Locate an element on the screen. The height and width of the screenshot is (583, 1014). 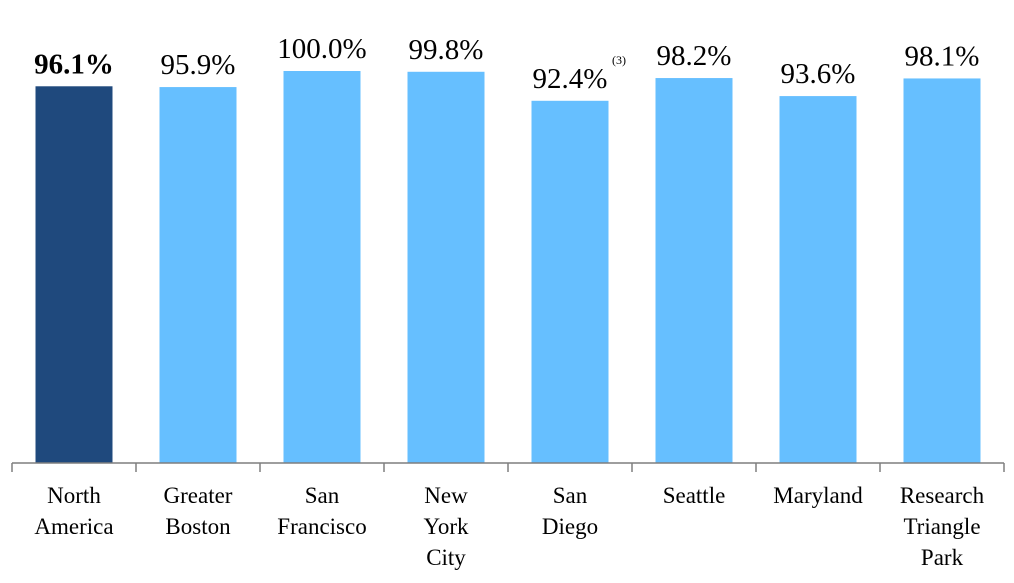
category-line: Maryland is located at coordinates (818, 495).